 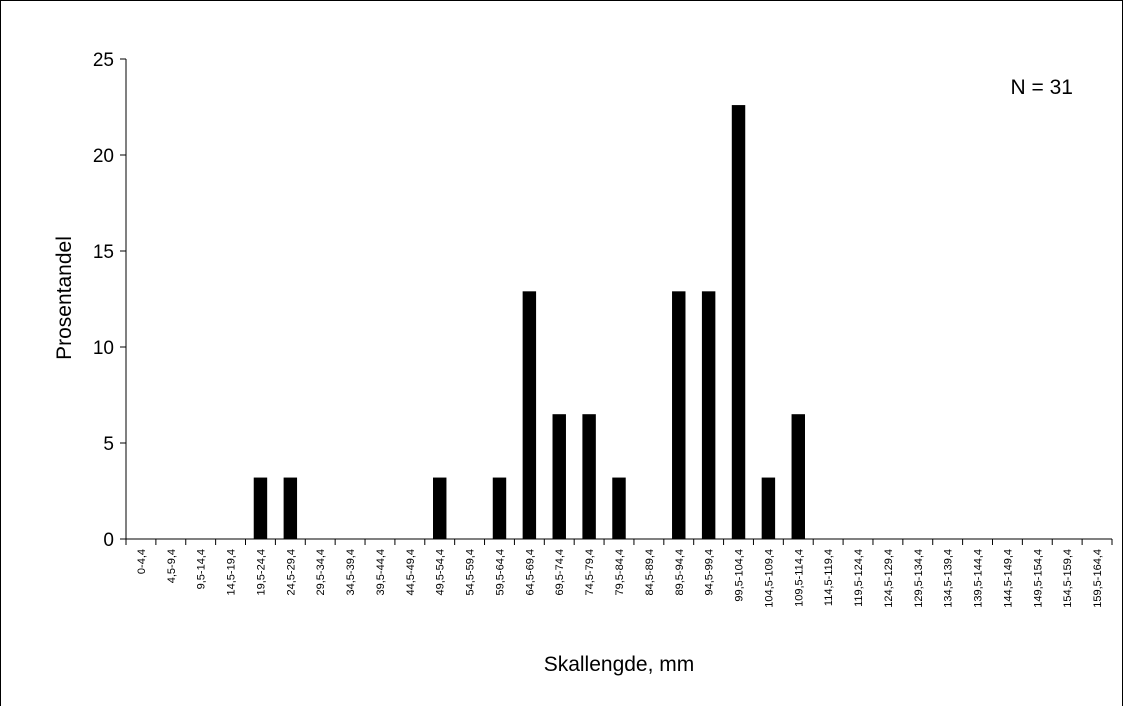 What do you see at coordinates (500, 572) in the screenshot?
I see `x-tick-label: 59,5-64,4` at bounding box center [500, 572].